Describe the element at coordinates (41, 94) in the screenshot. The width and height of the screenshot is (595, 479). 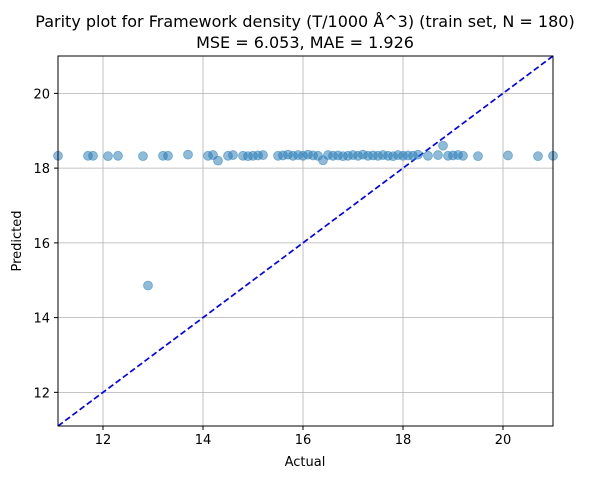
I see `y-tick-label: 20` at that location.